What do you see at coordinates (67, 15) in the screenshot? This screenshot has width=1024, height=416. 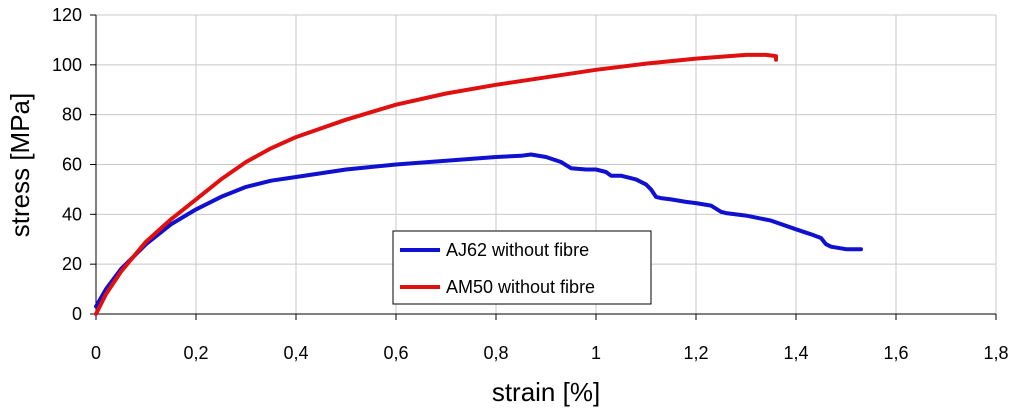 I see `y-tick-label: 120` at bounding box center [67, 15].